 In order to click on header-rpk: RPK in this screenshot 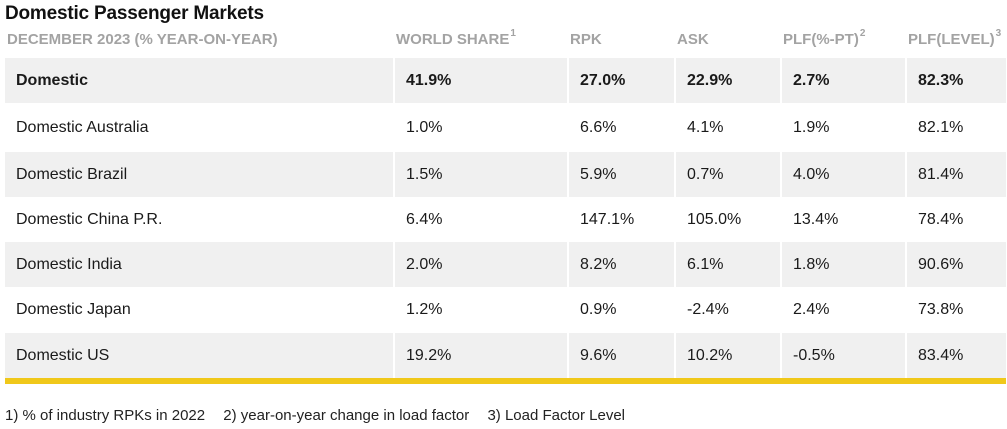, I will do `click(586, 39)`.